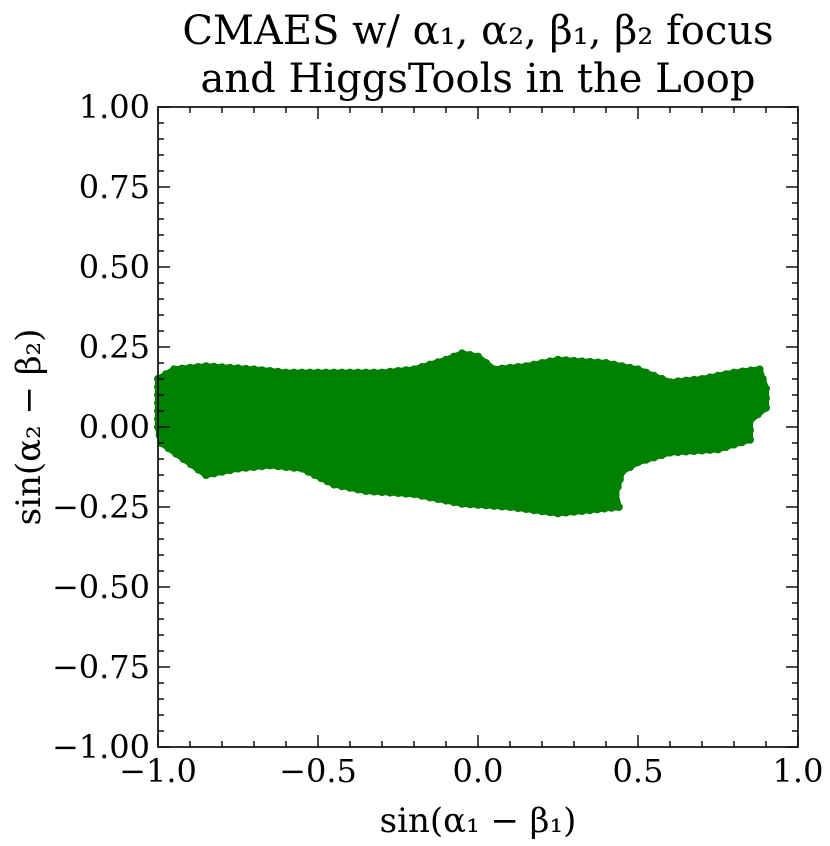 This screenshot has height=846, width=830. Describe the element at coordinates (101, 587) in the screenshot. I see `y-tick-label: −0.50` at that location.